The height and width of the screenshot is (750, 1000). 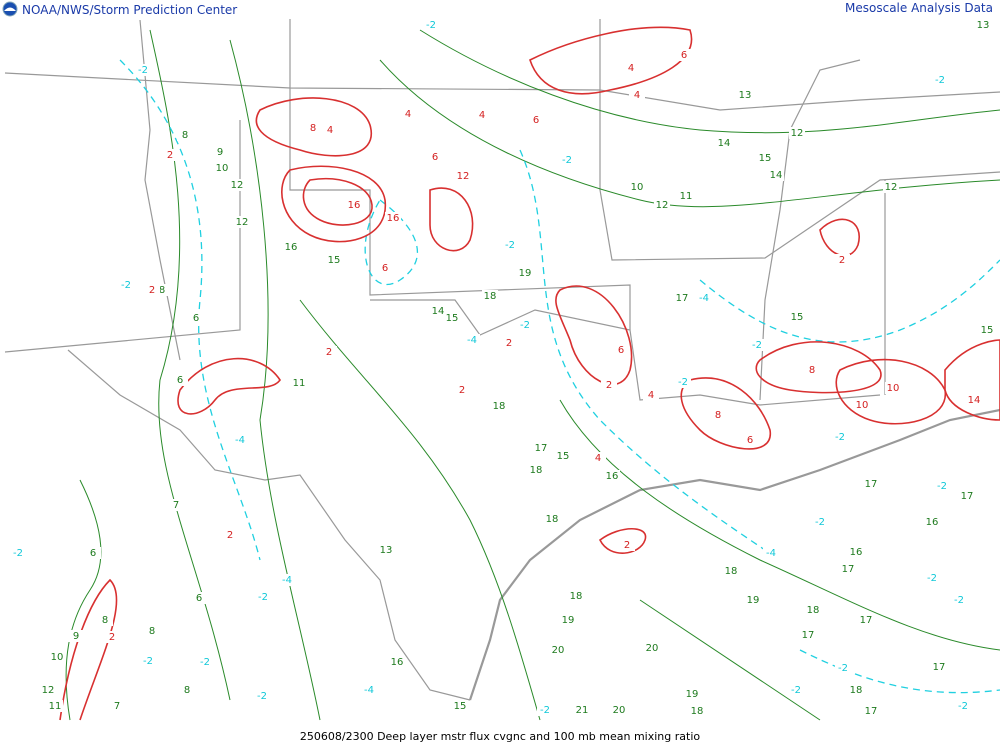 What do you see at coordinates (463, 176) in the screenshot?
I see `convergence-label: 12` at bounding box center [463, 176].